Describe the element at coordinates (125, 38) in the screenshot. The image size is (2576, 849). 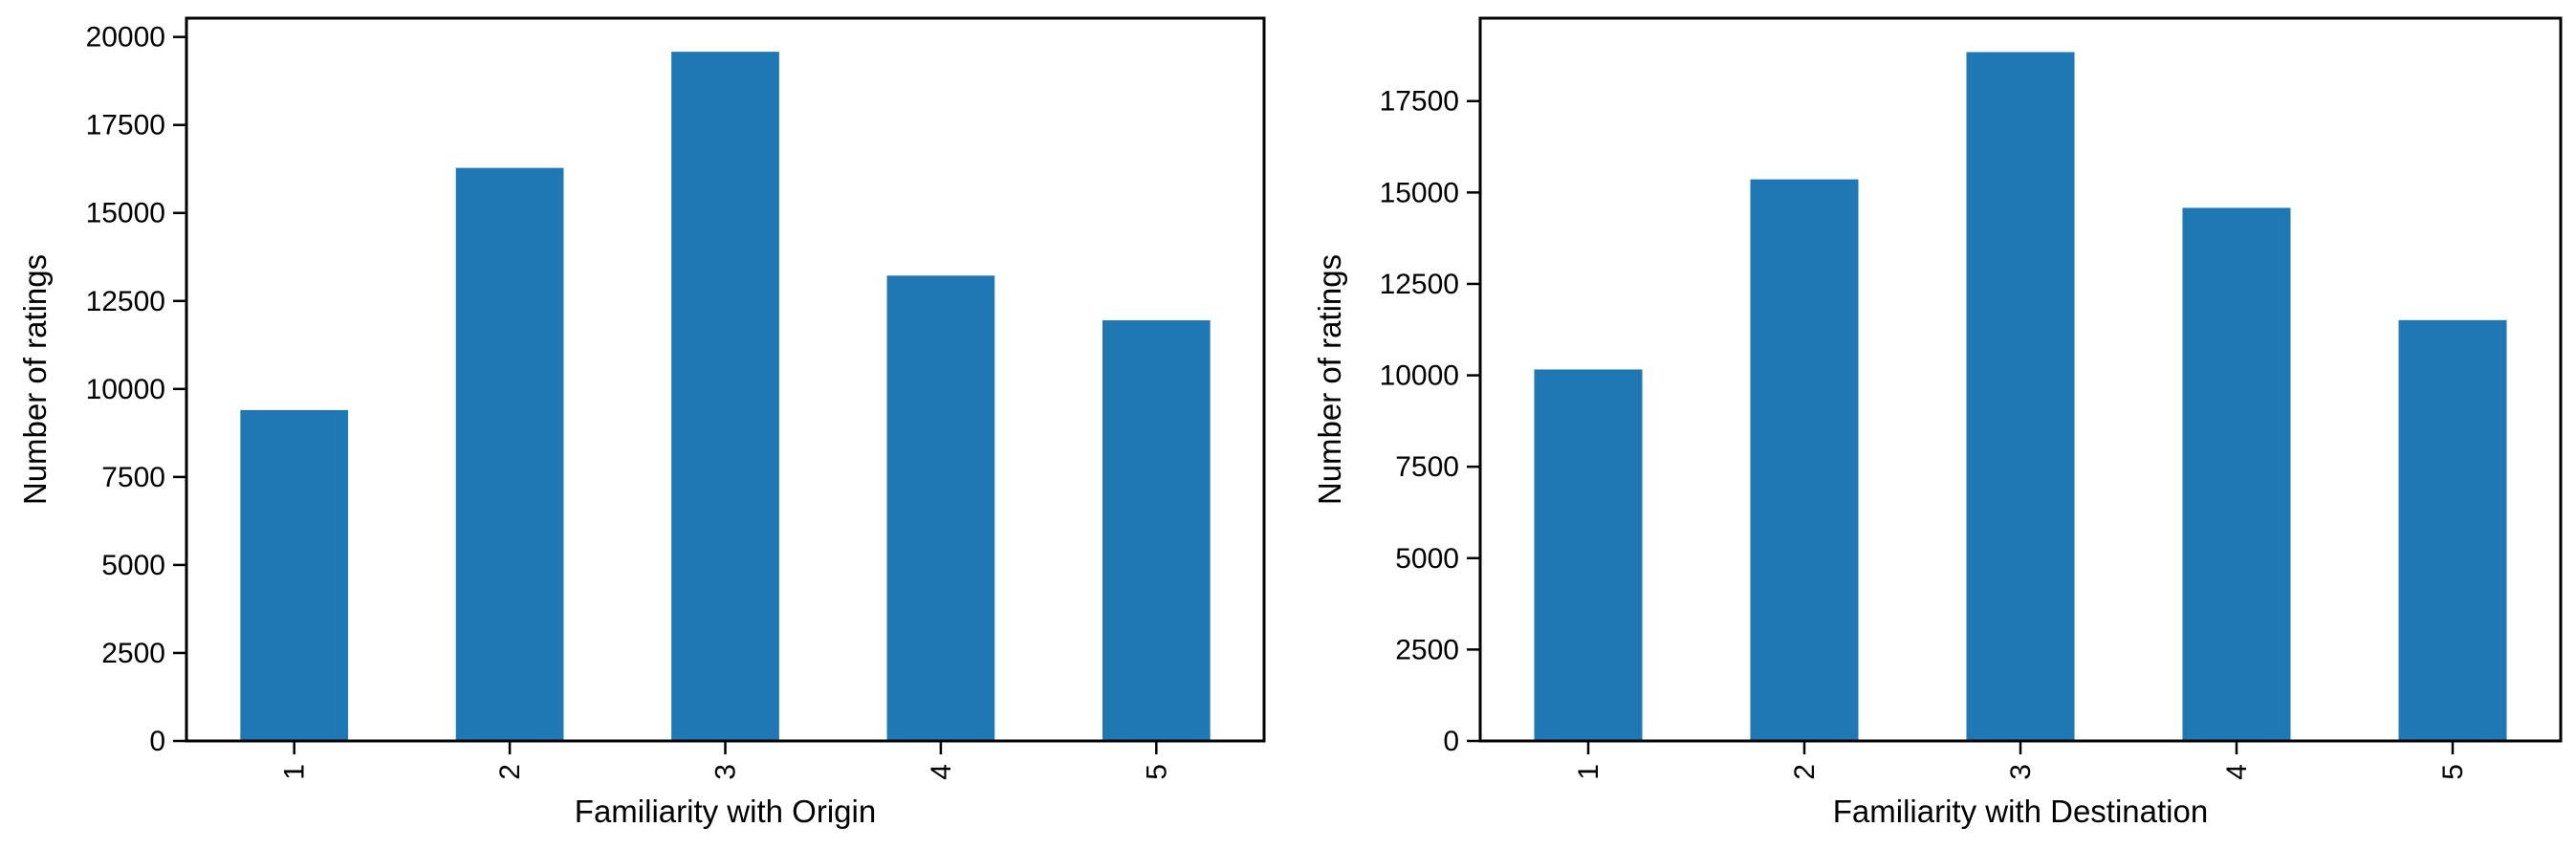
I see `y-tick-label: 20000` at that location.